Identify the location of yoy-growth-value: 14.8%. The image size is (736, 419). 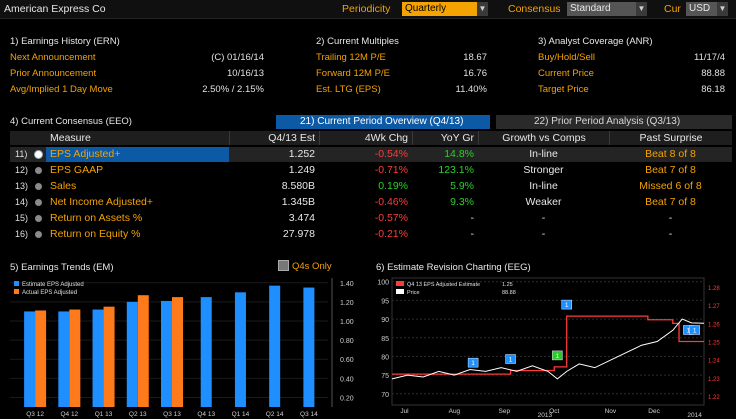
(459, 154).